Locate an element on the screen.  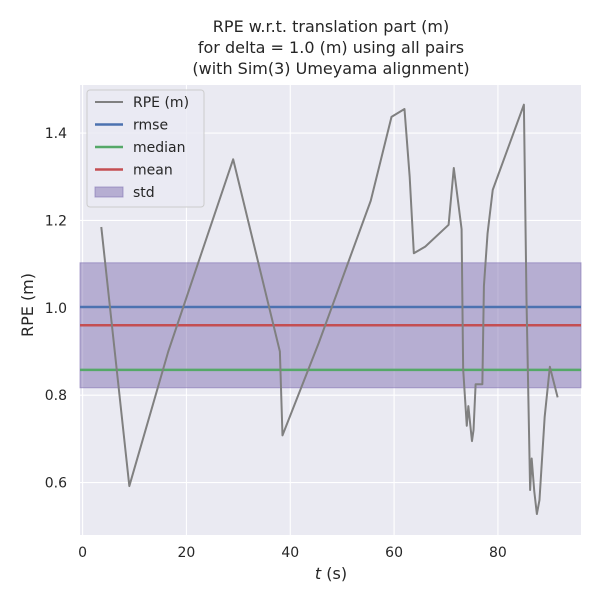
legend-swatch-std is located at coordinates (109, 192).